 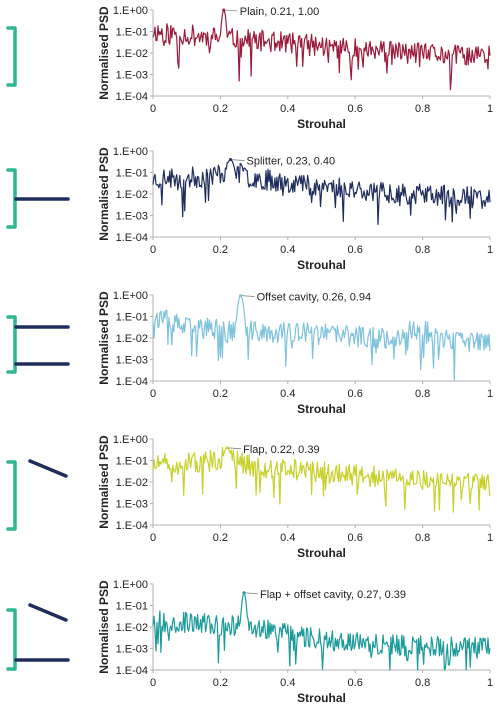 What do you see at coordinates (291, 162) in the screenshot?
I see `peak-annotation: Splitter, 0.23, 0.40` at bounding box center [291, 162].